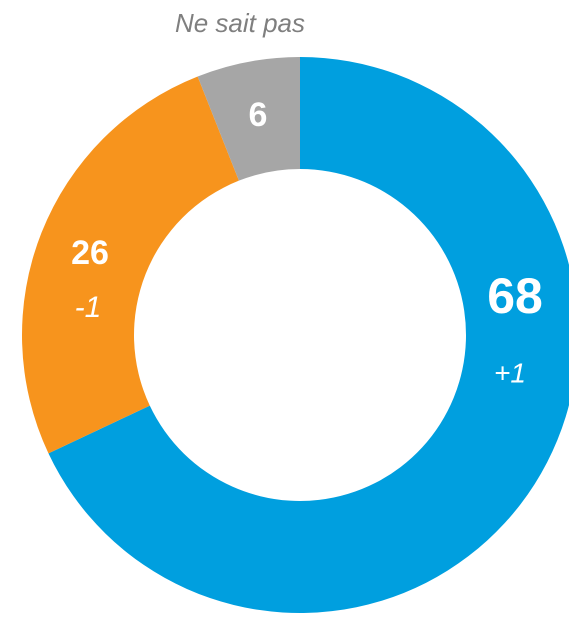 Image resolution: width=569 pixels, height=621 pixels. What do you see at coordinates (258, 115) in the screenshot?
I see `value-label: 6` at bounding box center [258, 115].